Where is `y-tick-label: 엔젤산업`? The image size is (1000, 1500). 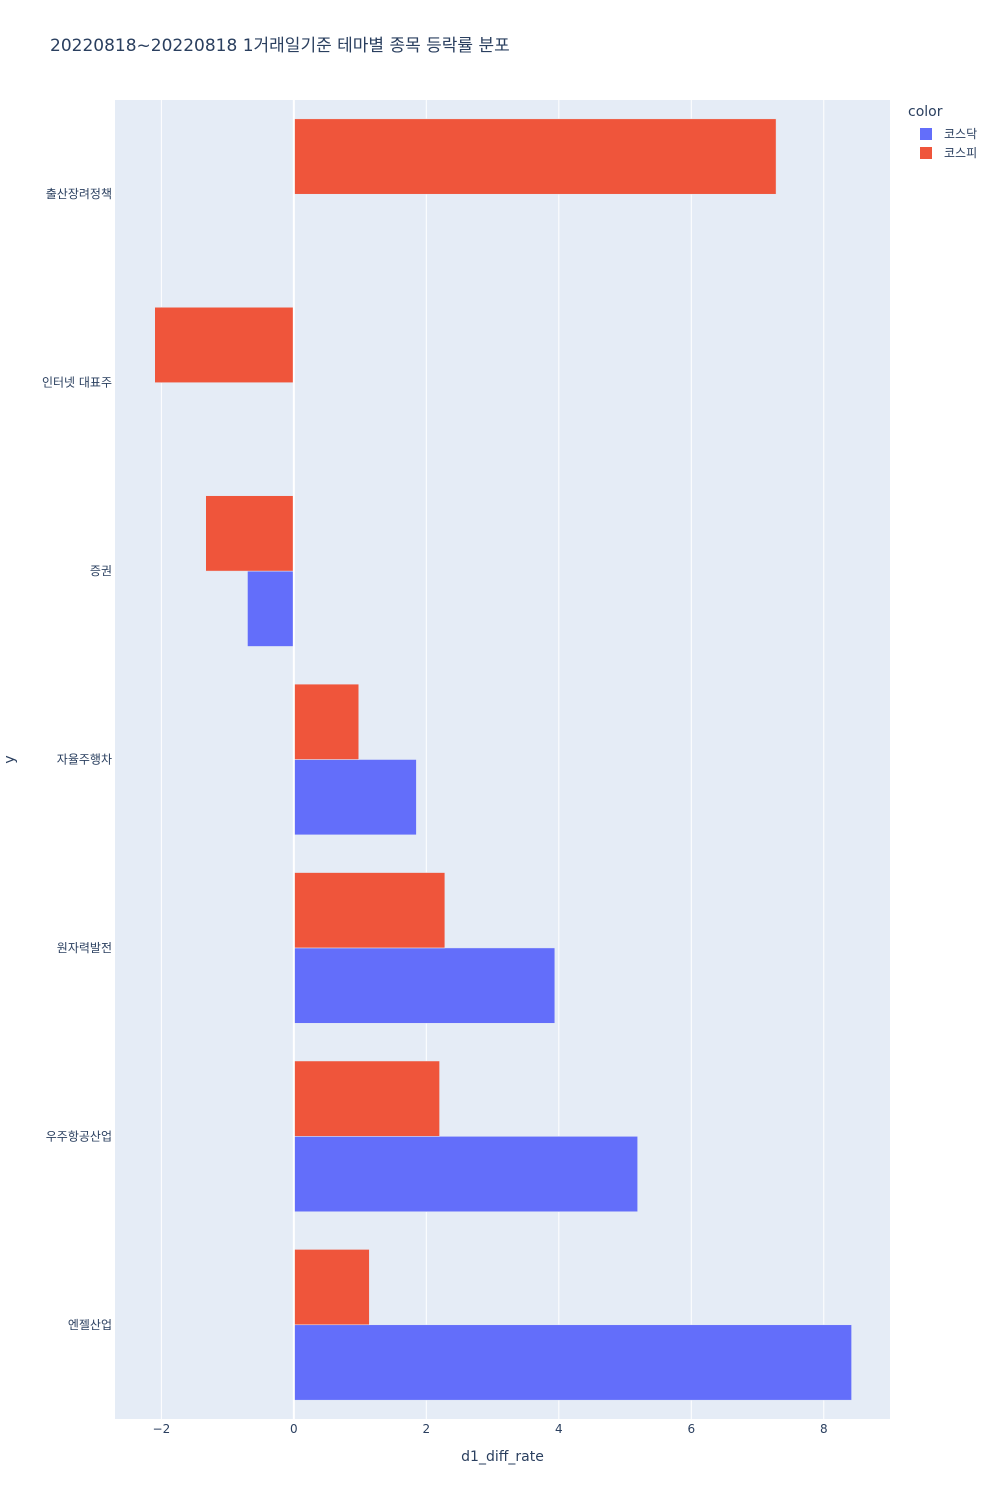 y-tick-label: 엔젤산업 is located at coordinates (90, 1325).